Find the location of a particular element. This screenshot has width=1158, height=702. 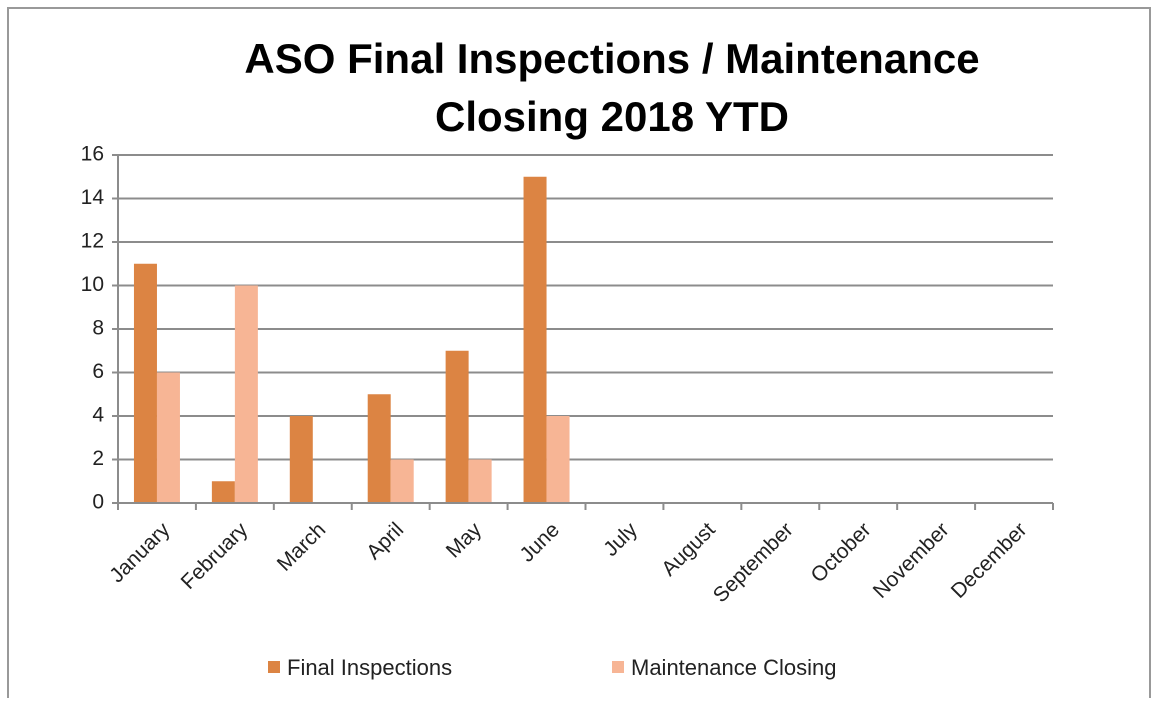

y-tick-label: 0 is located at coordinates (98, 502).